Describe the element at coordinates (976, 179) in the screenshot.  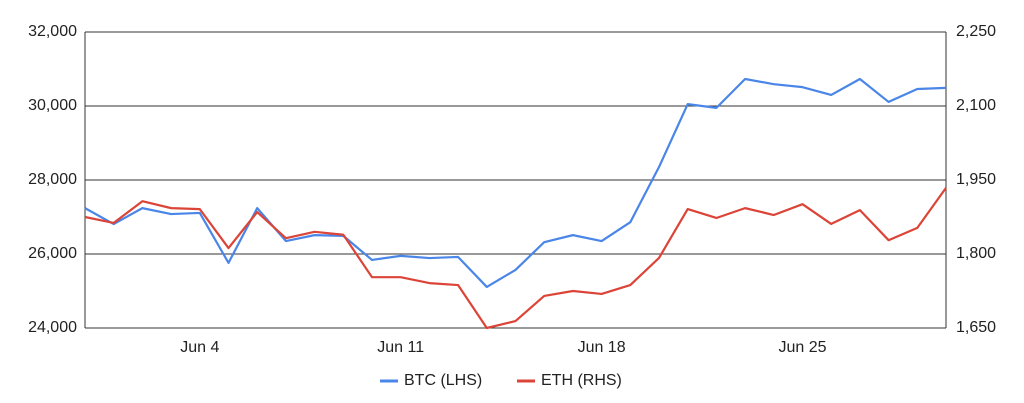
I see `y2-tick-label: 1,950` at that location.